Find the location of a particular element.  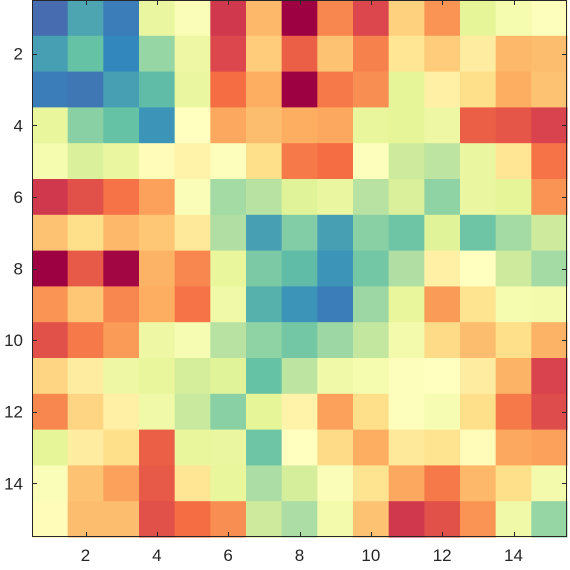

x-axis: 2 4 6 8 10 12 14 is located at coordinates (302, 555).